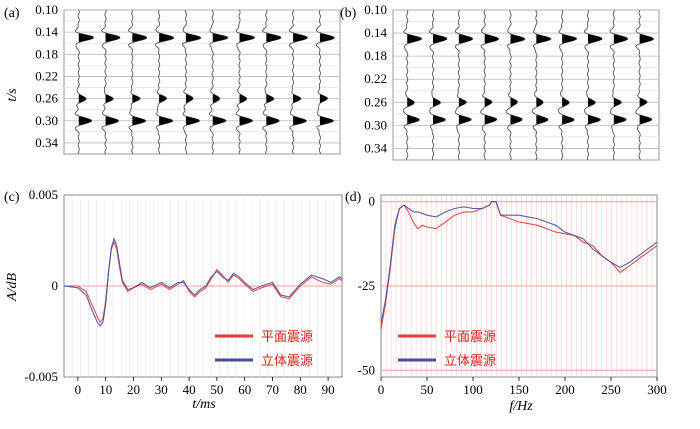 The height and width of the screenshot is (429, 700). I want to click on axis-title-tms: t/ms, so click(204, 404).